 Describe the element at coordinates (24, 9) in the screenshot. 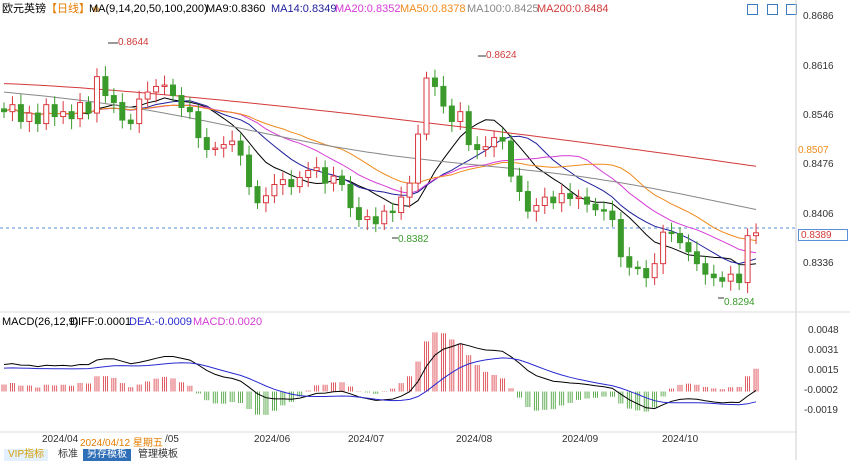

I see `symbol-name: 欧元英镑` at that location.